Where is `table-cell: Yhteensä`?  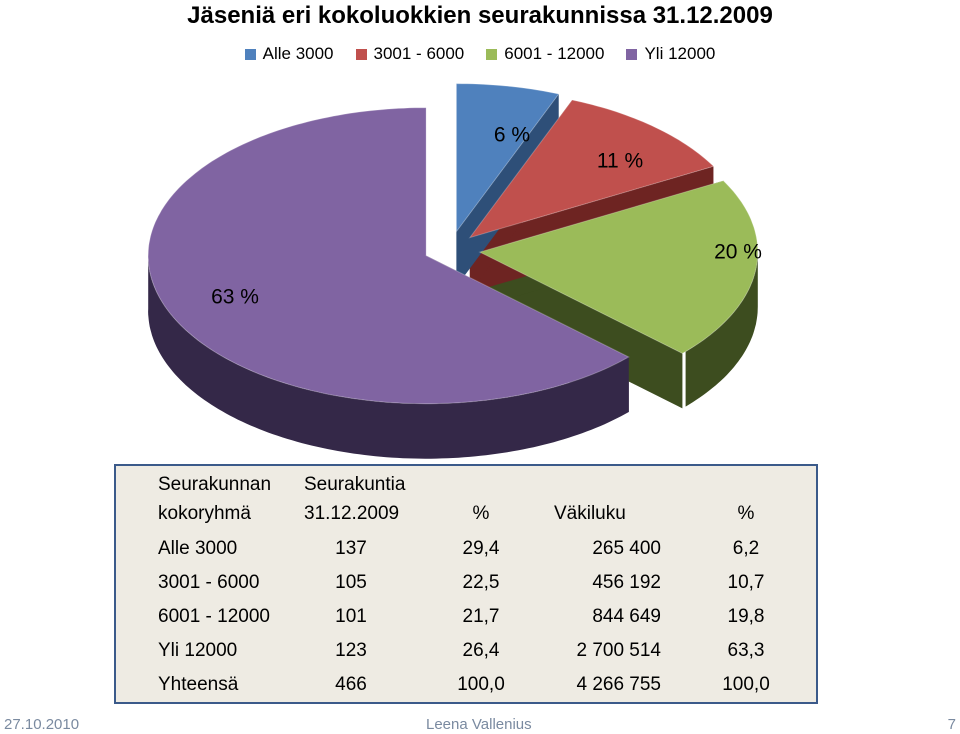 table-cell: Yhteensä is located at coordinates (198, 684).